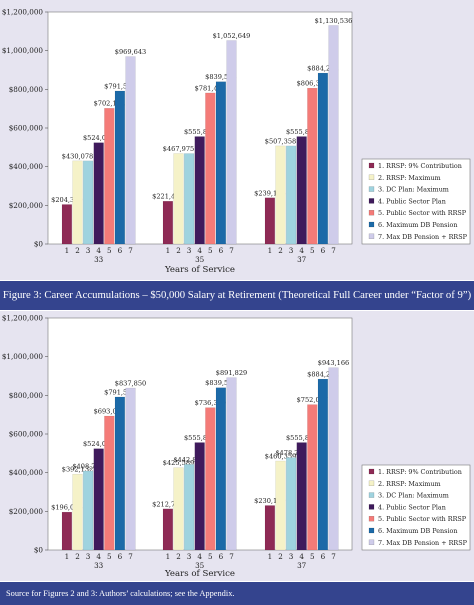 Image resolution: width=474 pixels, height=605 pixels. Describe the element at coordinates (334, 21) in the screenshot. I see `bar-value-label: $1,130,536` at that location.